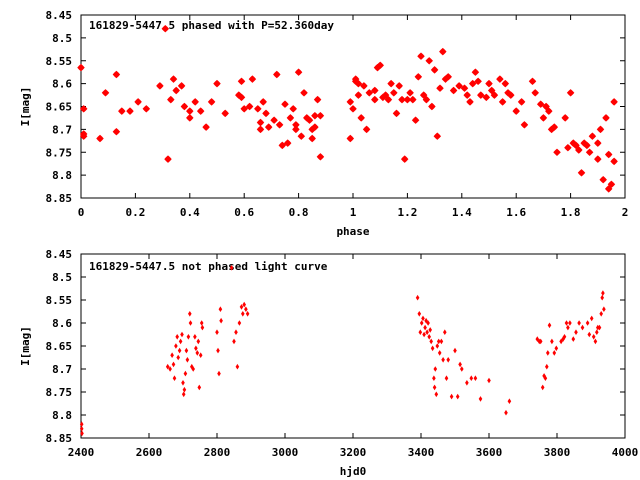  Describe the element at coordinates (625, 212) in the screenshot. I see `x-tick-label: 2` at that location.